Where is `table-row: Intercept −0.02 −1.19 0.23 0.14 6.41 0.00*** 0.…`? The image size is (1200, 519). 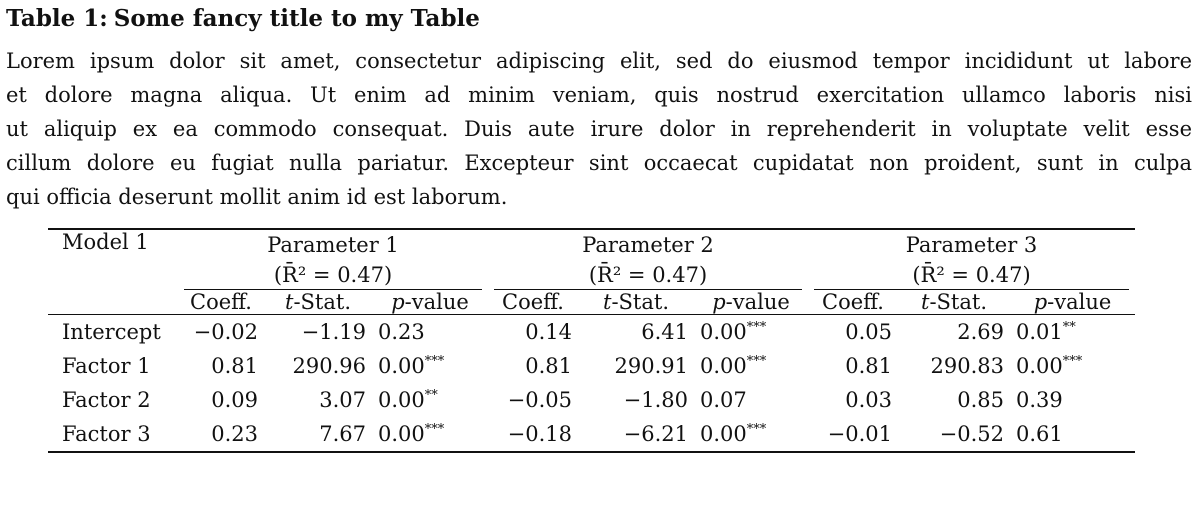
table-row: Intercept −0.02 −1.19 0.23 0.14 6.41 0.00*** 0.… is located at coordinates (591, 332).